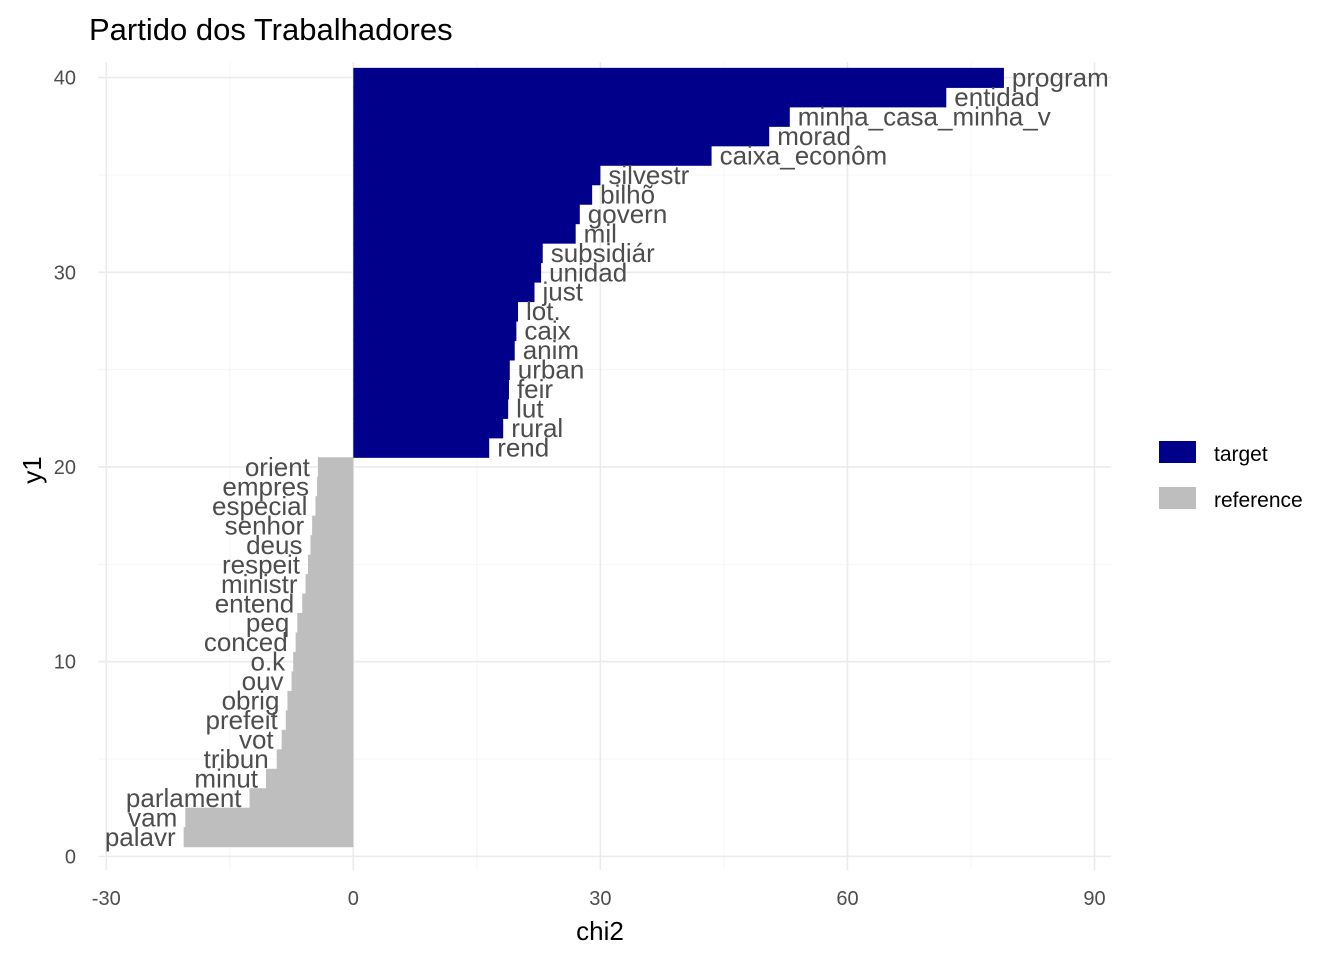 This screenshot has height=960, width=1344. I want to click on bar-label: especial, so click(259, 506).